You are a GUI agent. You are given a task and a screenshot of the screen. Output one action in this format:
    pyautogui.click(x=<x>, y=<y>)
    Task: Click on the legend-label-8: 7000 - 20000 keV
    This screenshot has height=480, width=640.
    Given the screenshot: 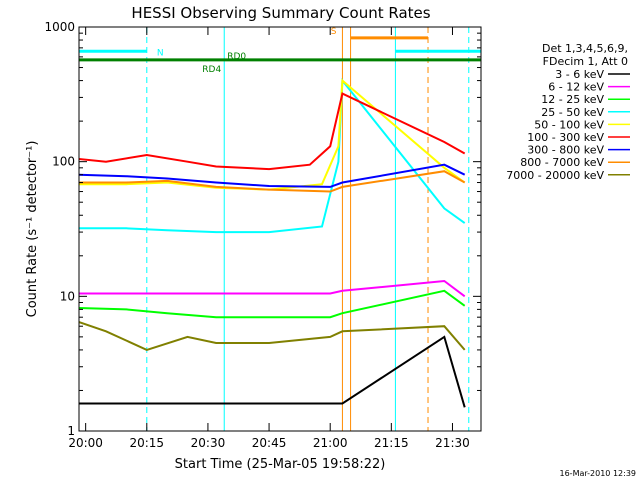 What is the action you would take?
    pyautogui.click(x=555, y=175)
    